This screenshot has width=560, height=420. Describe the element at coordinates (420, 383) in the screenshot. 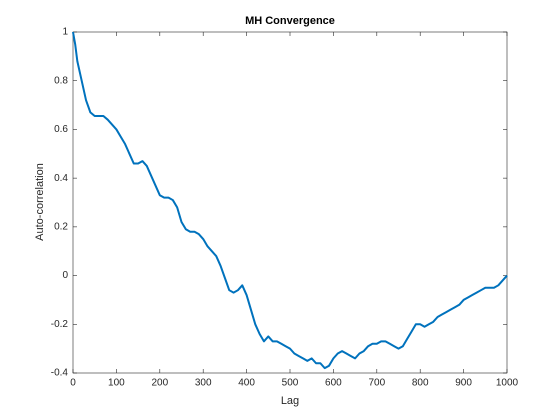

I see `x-tick-label: 800` at that location.